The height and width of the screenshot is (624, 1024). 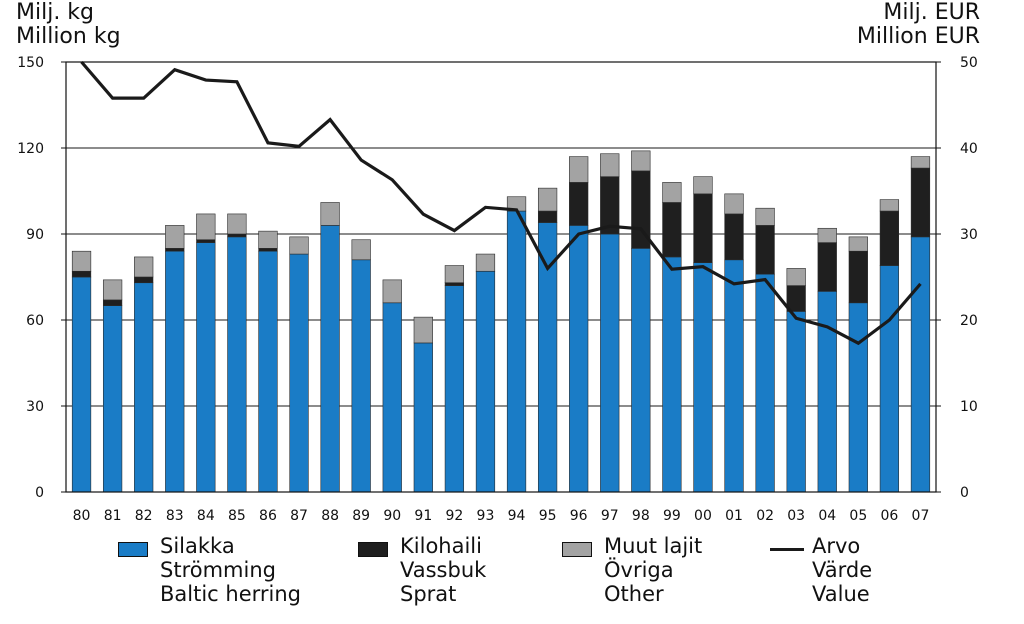 I want to click on right-axis-title: Milj. EUR Million EUR, so click(x=918, y=25).